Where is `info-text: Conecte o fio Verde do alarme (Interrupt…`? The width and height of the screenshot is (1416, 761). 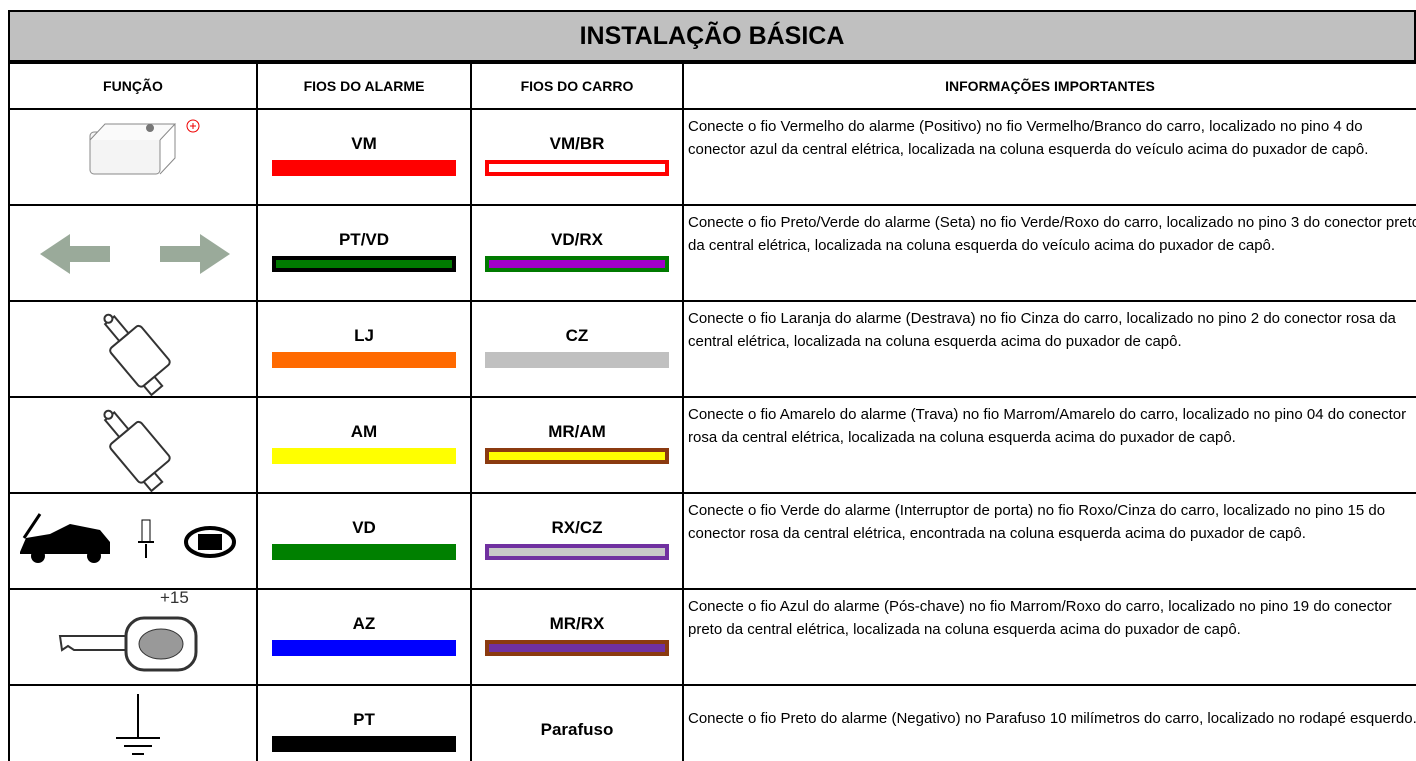 info-text: Conecte o fio Verde do alarme (Interrupt… is located at coordinates (1037, 522).